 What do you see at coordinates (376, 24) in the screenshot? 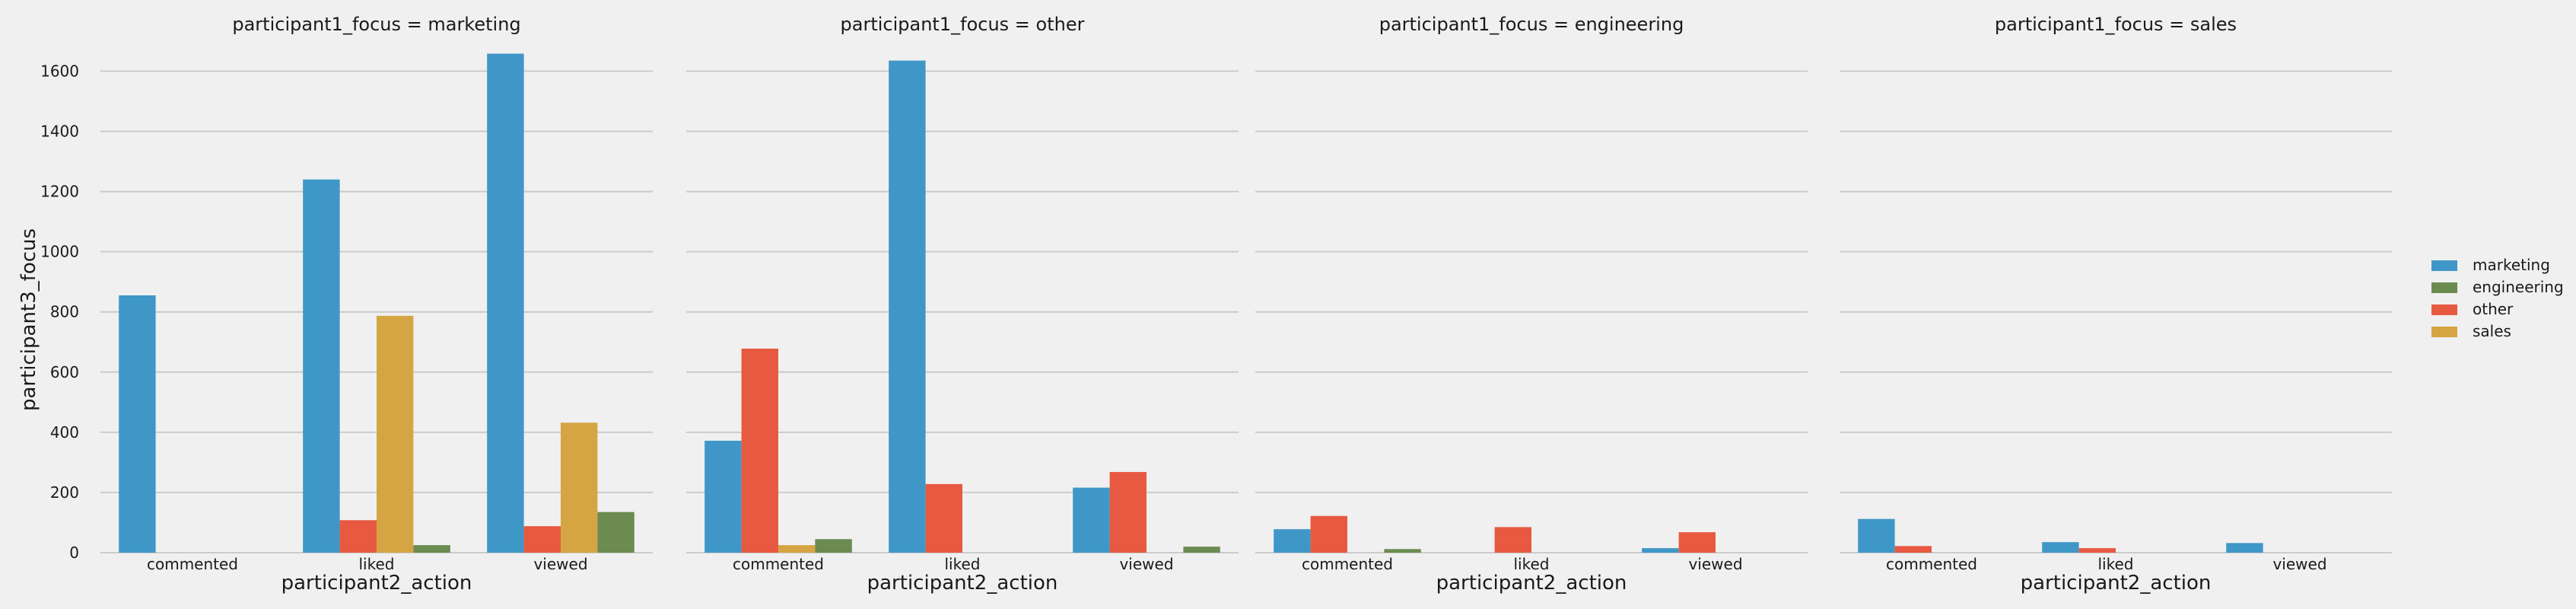
I see `panel-title: participant1_focus = marketing` at bounding box center [376, 24].